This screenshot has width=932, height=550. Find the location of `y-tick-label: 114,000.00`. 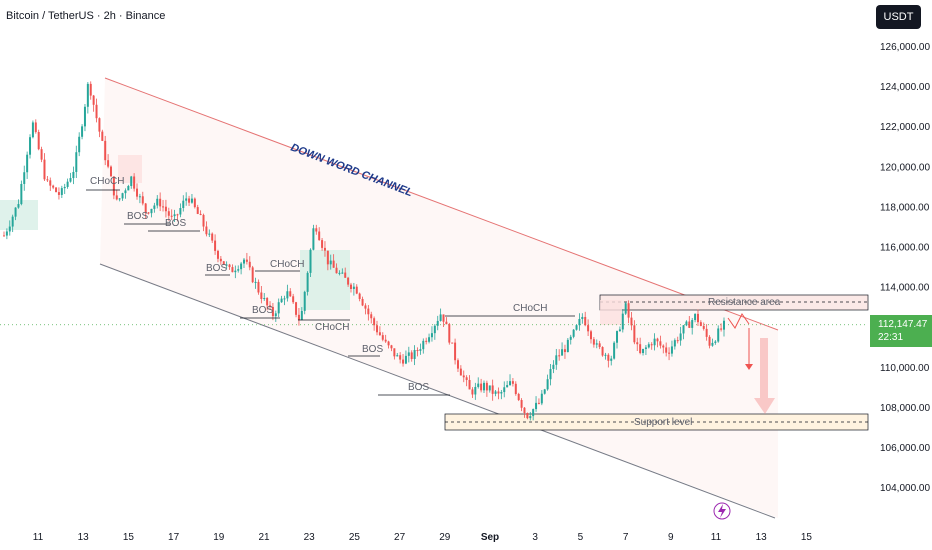

y-tick-label: 114,000.00 is located at coordinates (905, 288).